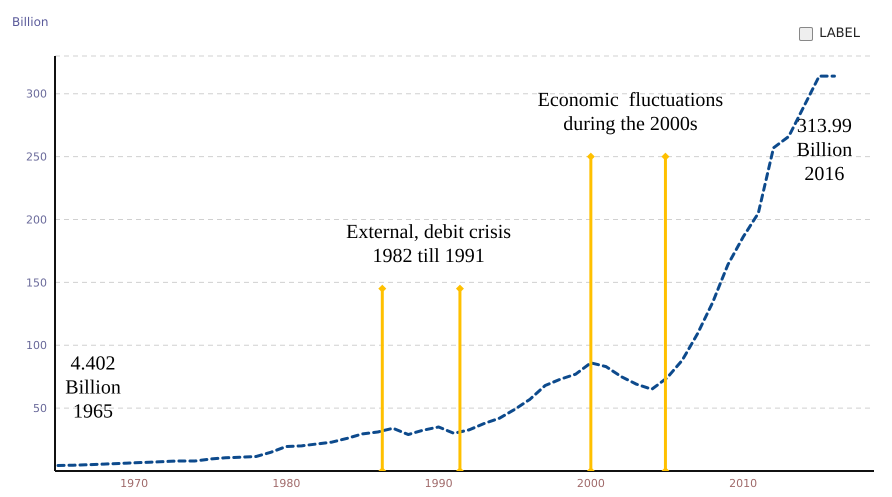 The image size is (892, 497). What do you see at coordinates (36, 283) in the screenshot?
I see `y-tick-label: 150` at bounding box center [36, 283].